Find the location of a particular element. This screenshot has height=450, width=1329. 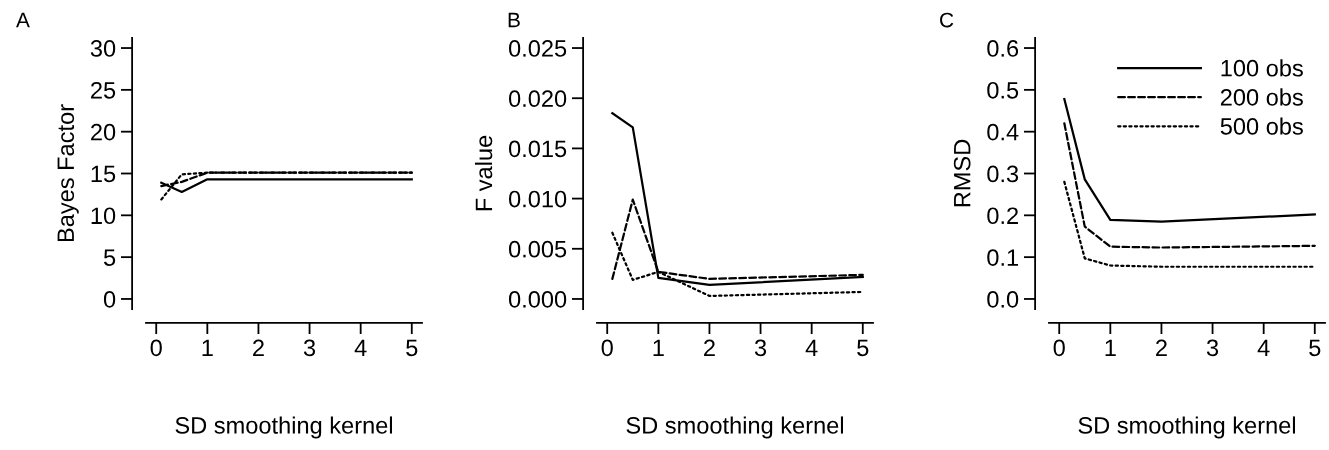

y-tick-label: 0.025 is located at coordinates (537, 48).